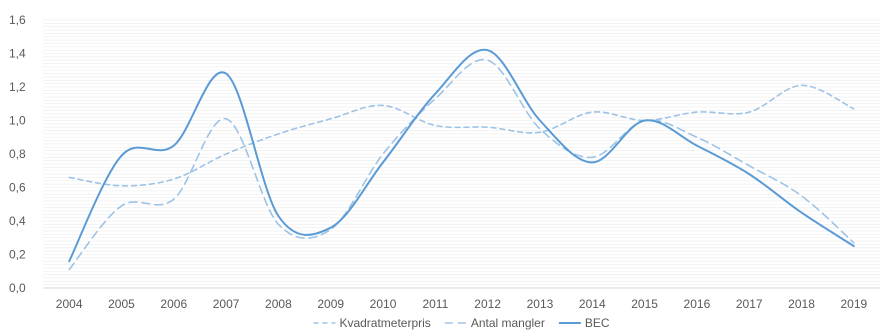 This screenshot has height=336, width=894. What do you see at coordinates (384, 323) in the screenshot?
I see `legend-label-kvadratmeterpris: Kvadratmeterpris` at bounding box center [384, 323].